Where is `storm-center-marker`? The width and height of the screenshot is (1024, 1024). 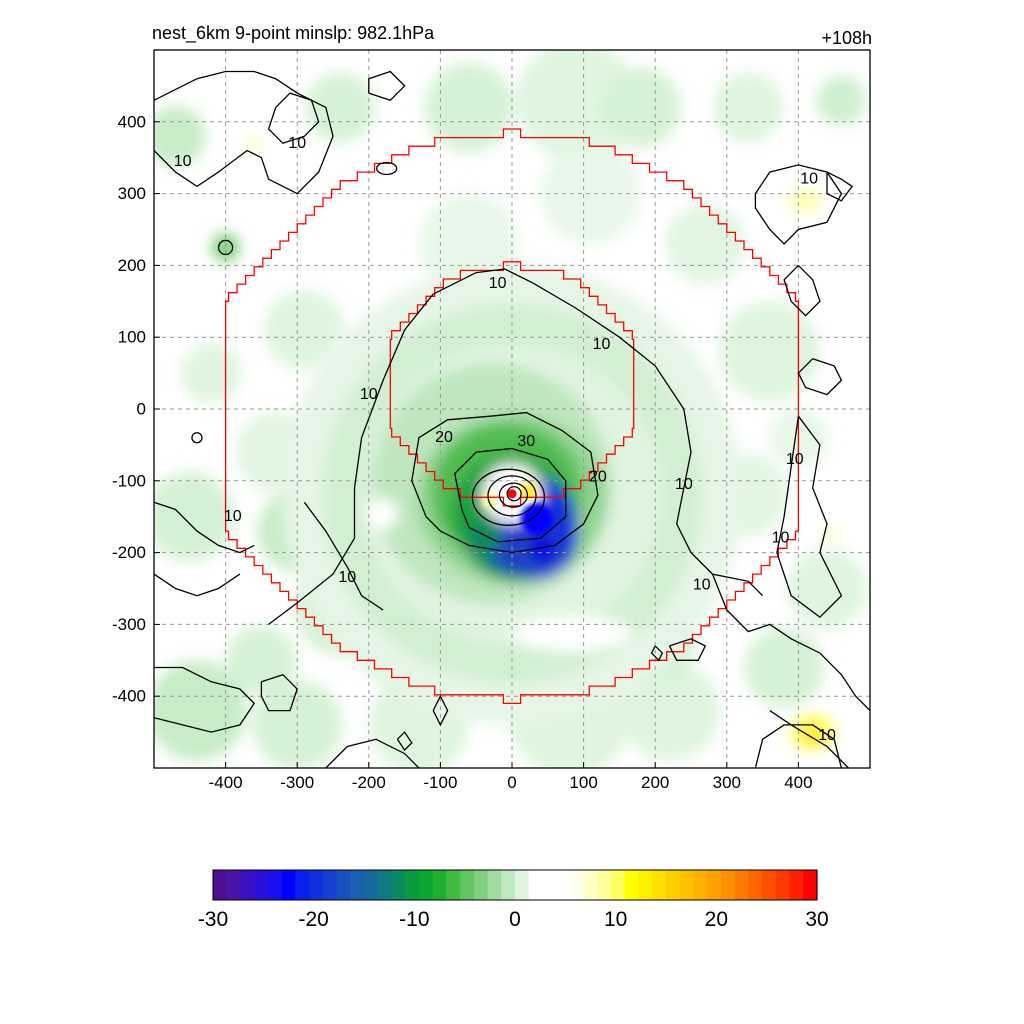
storm-center-marker is located at coordinates (512, 494).